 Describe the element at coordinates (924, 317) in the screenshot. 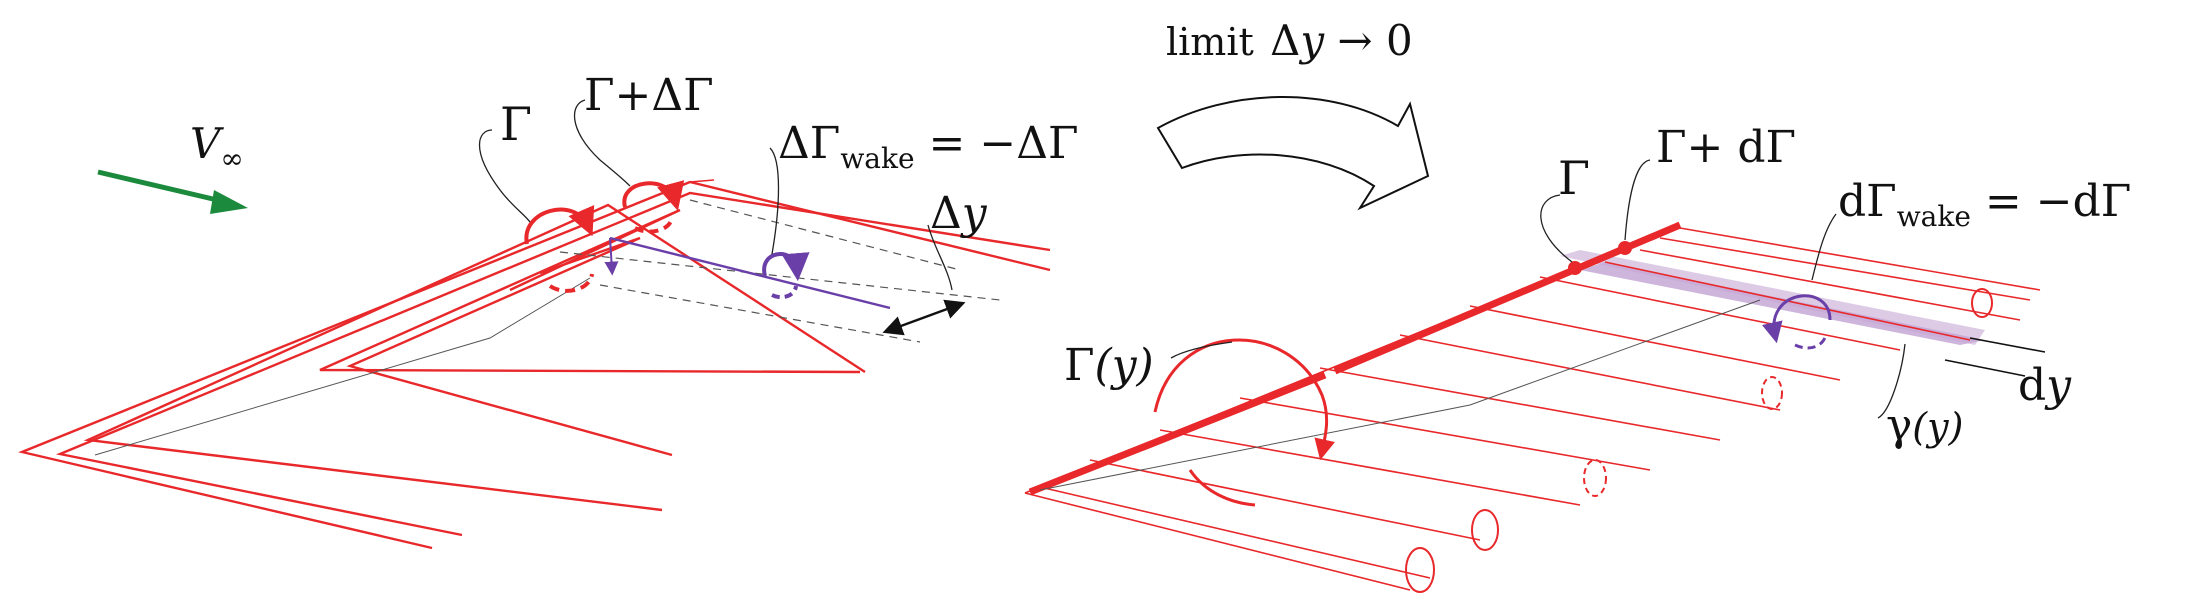

I see `delta-y-dimension-arrow` at that location.